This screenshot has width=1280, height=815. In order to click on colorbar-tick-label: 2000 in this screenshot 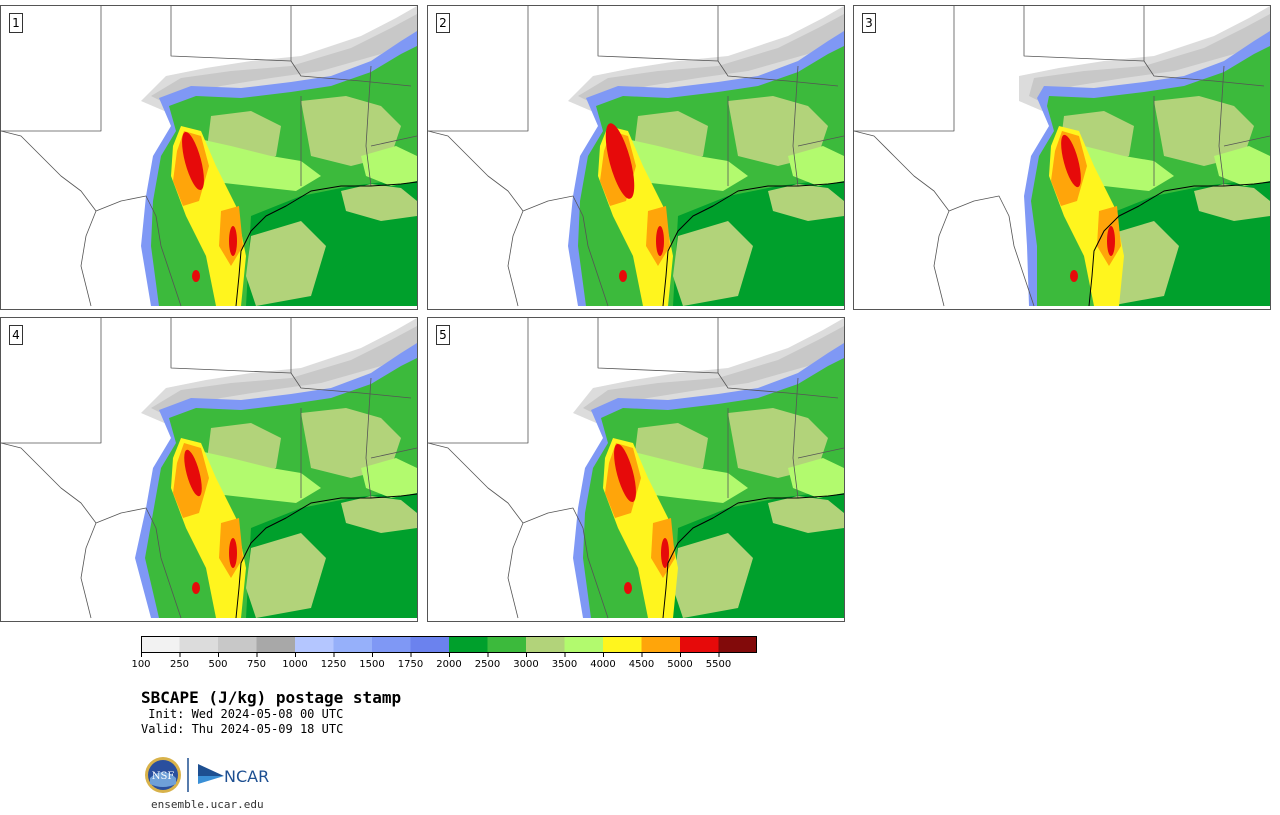, I will do `click(449, 664)`.